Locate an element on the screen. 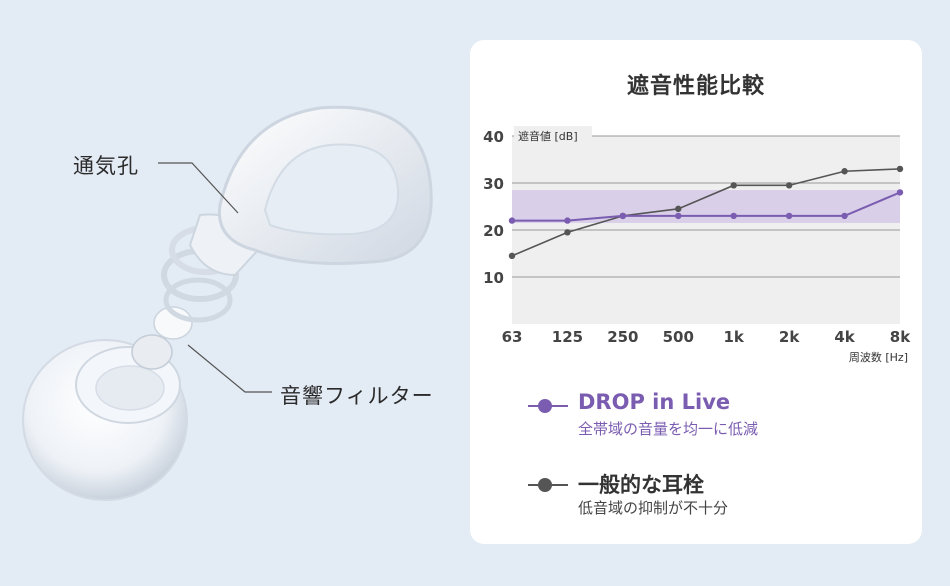 This screenshot has width=950, height=586. y-tick-label: 10 is located at coordinates (493, 278).